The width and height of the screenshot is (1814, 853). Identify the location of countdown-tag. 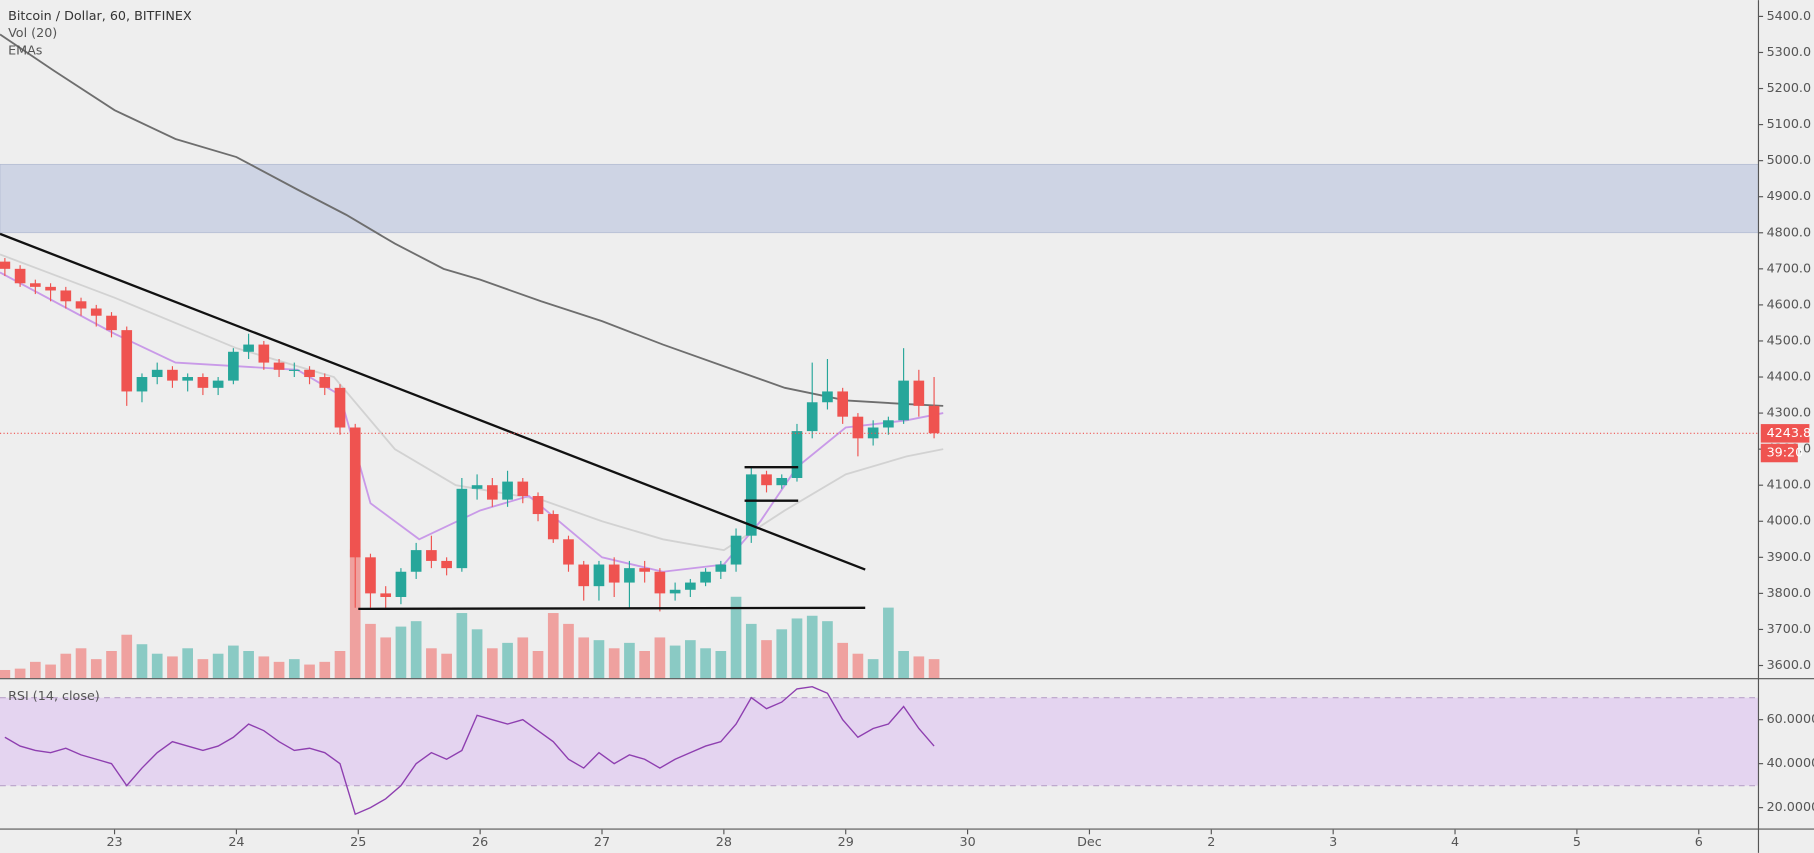
(1779, 453).